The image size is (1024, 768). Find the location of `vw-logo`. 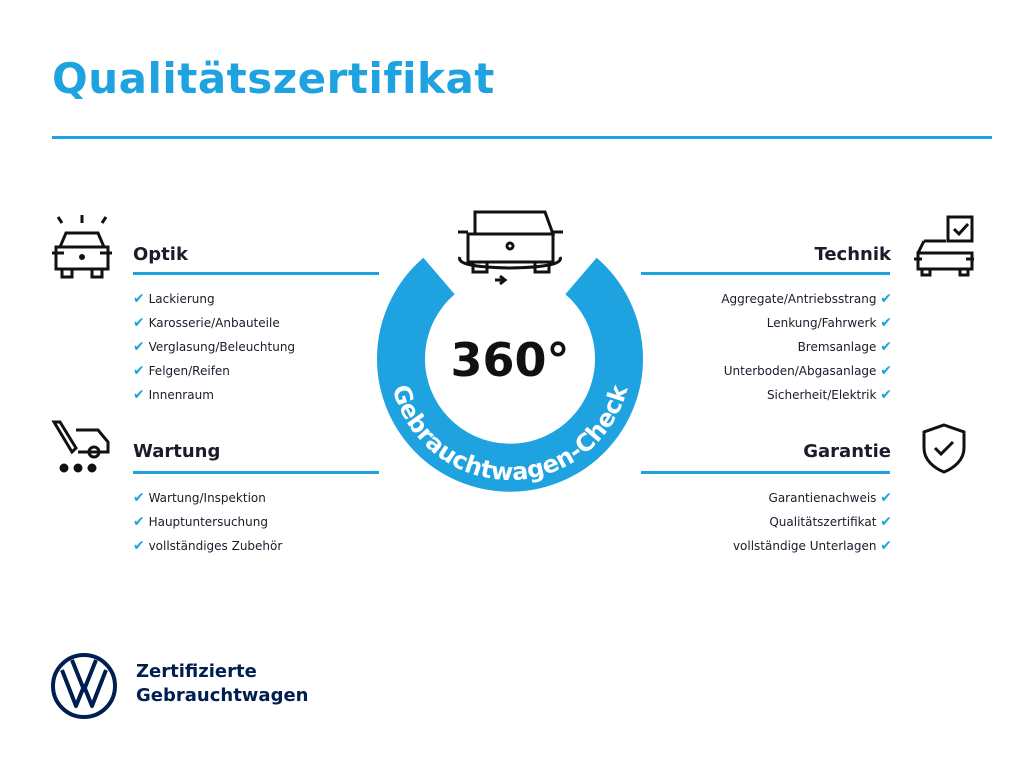

vw-logo is located at coordinates (84, 686).